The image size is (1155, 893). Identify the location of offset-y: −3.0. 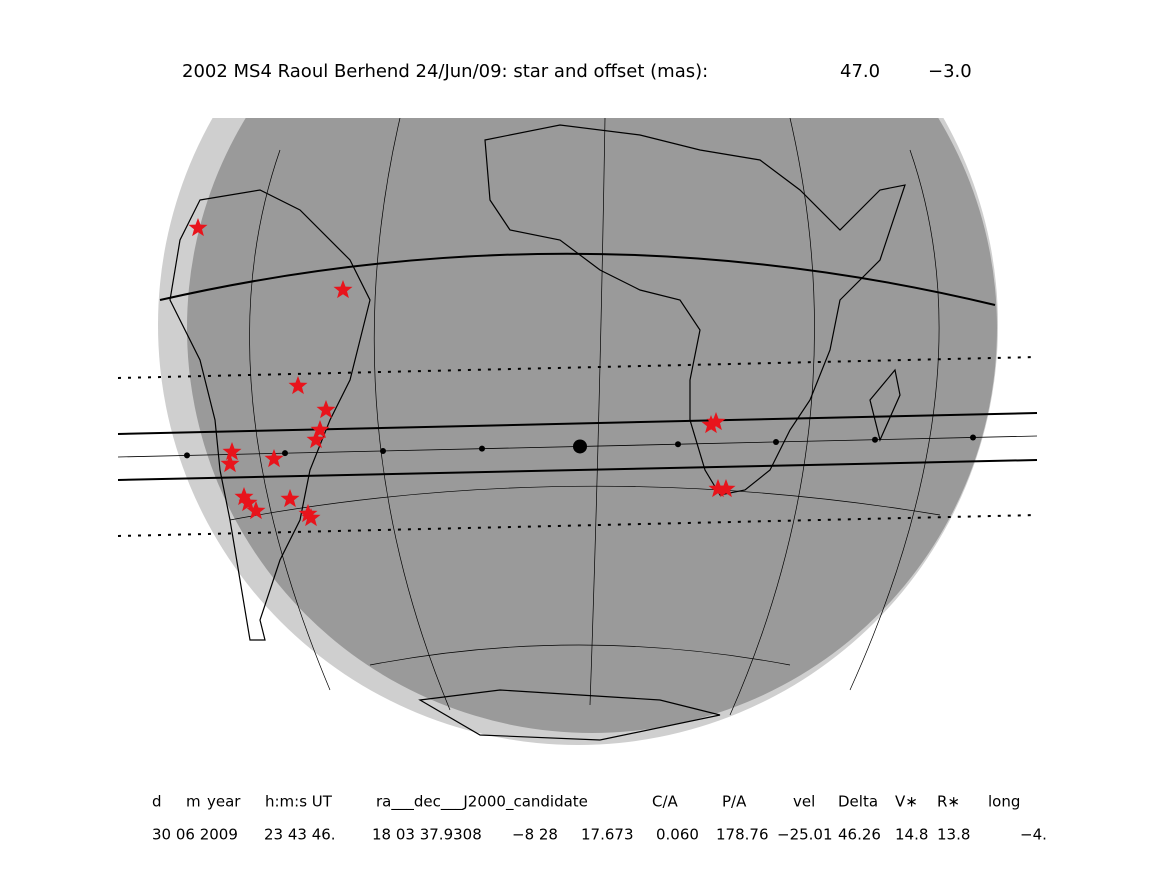
(950, 71).